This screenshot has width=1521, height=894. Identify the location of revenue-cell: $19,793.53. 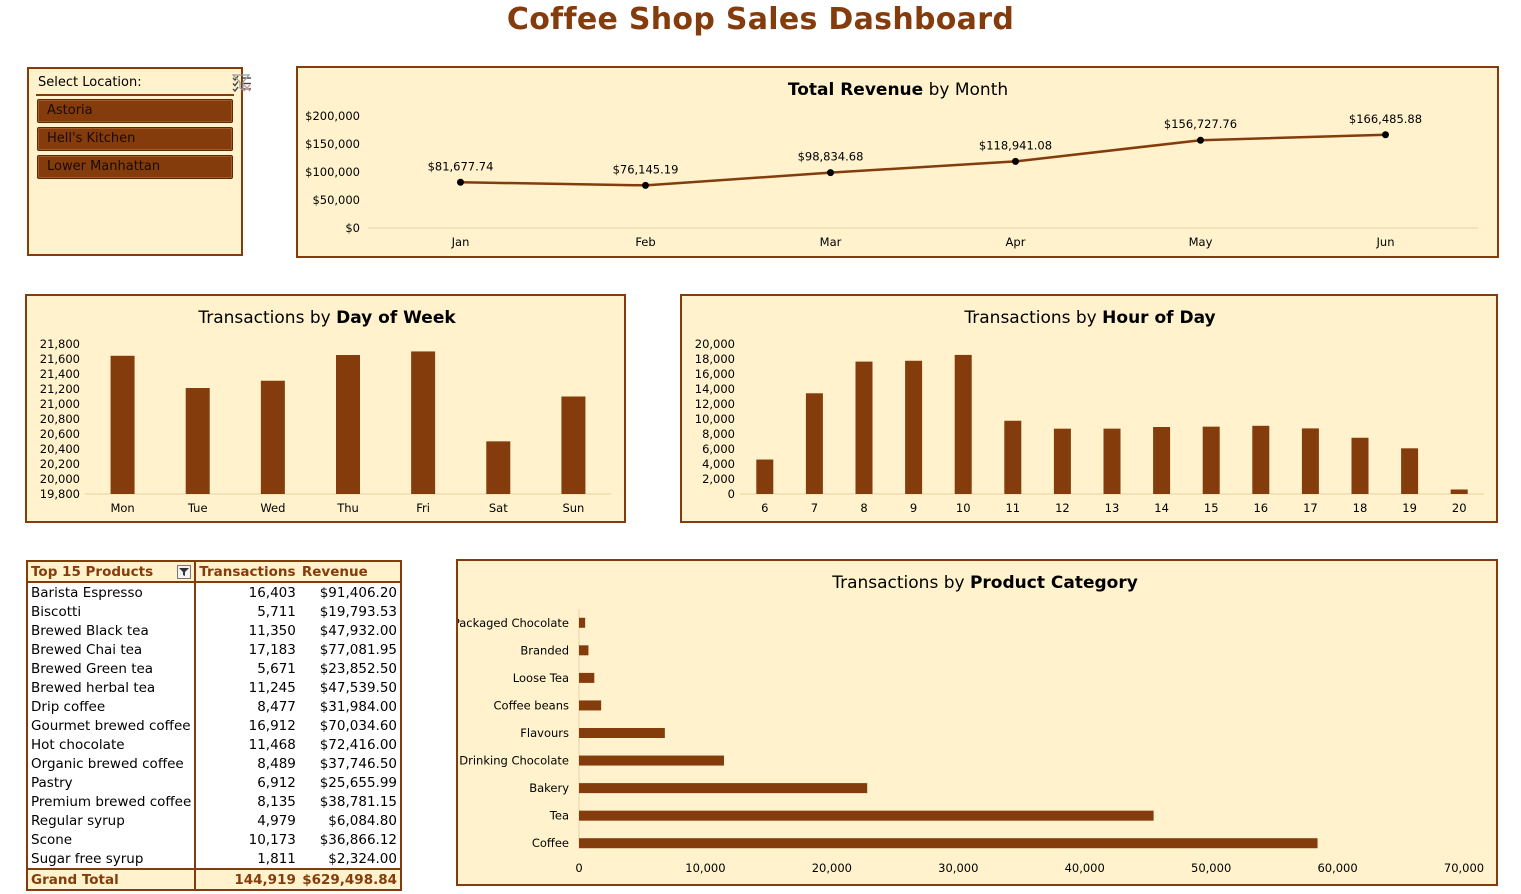
(350, 611).